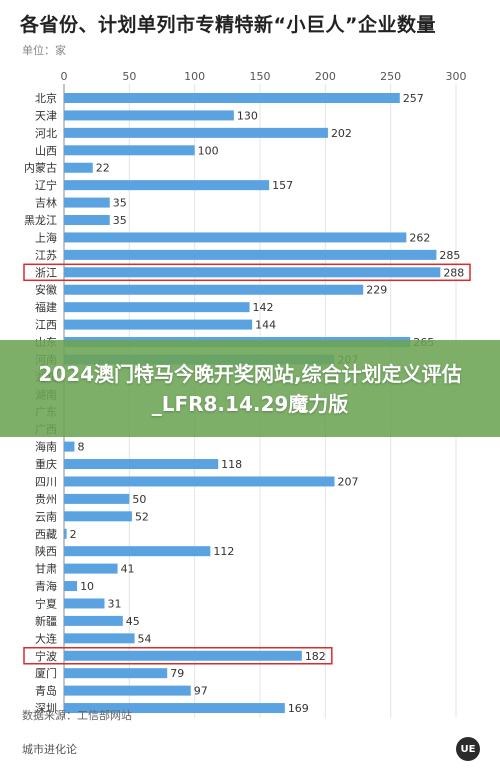 This screenshot has height=775, width=500. I want to click on data-label: 144, so click(265, 325).